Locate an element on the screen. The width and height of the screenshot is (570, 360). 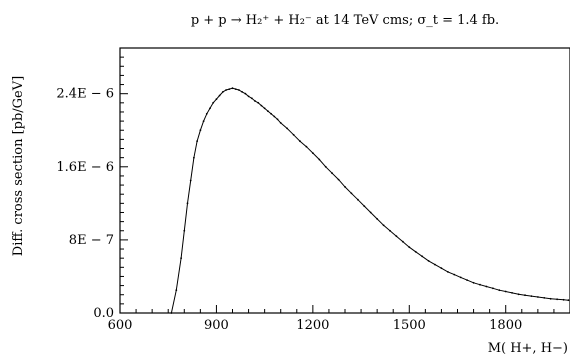
x-tick-label: 600 is located at coordinates (120, 325).